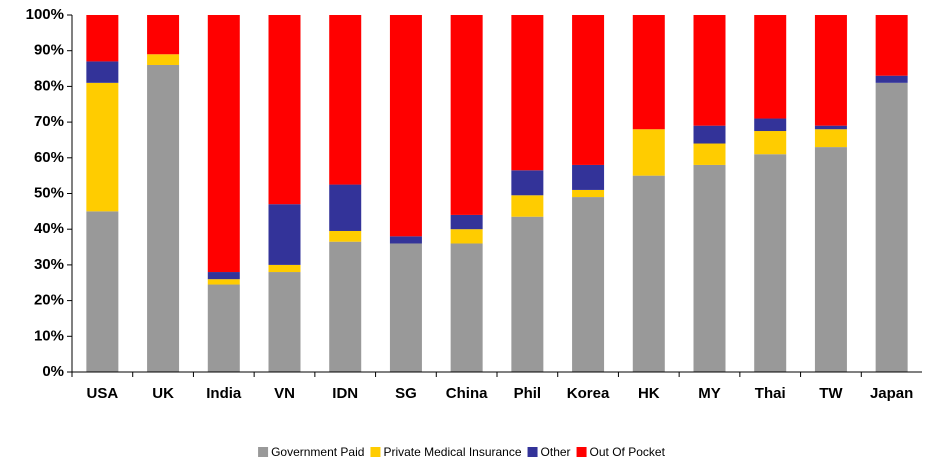 The width and height of the screenshot is (929, 463). I want to click on x-tick-label: VN, so click(284, 393).